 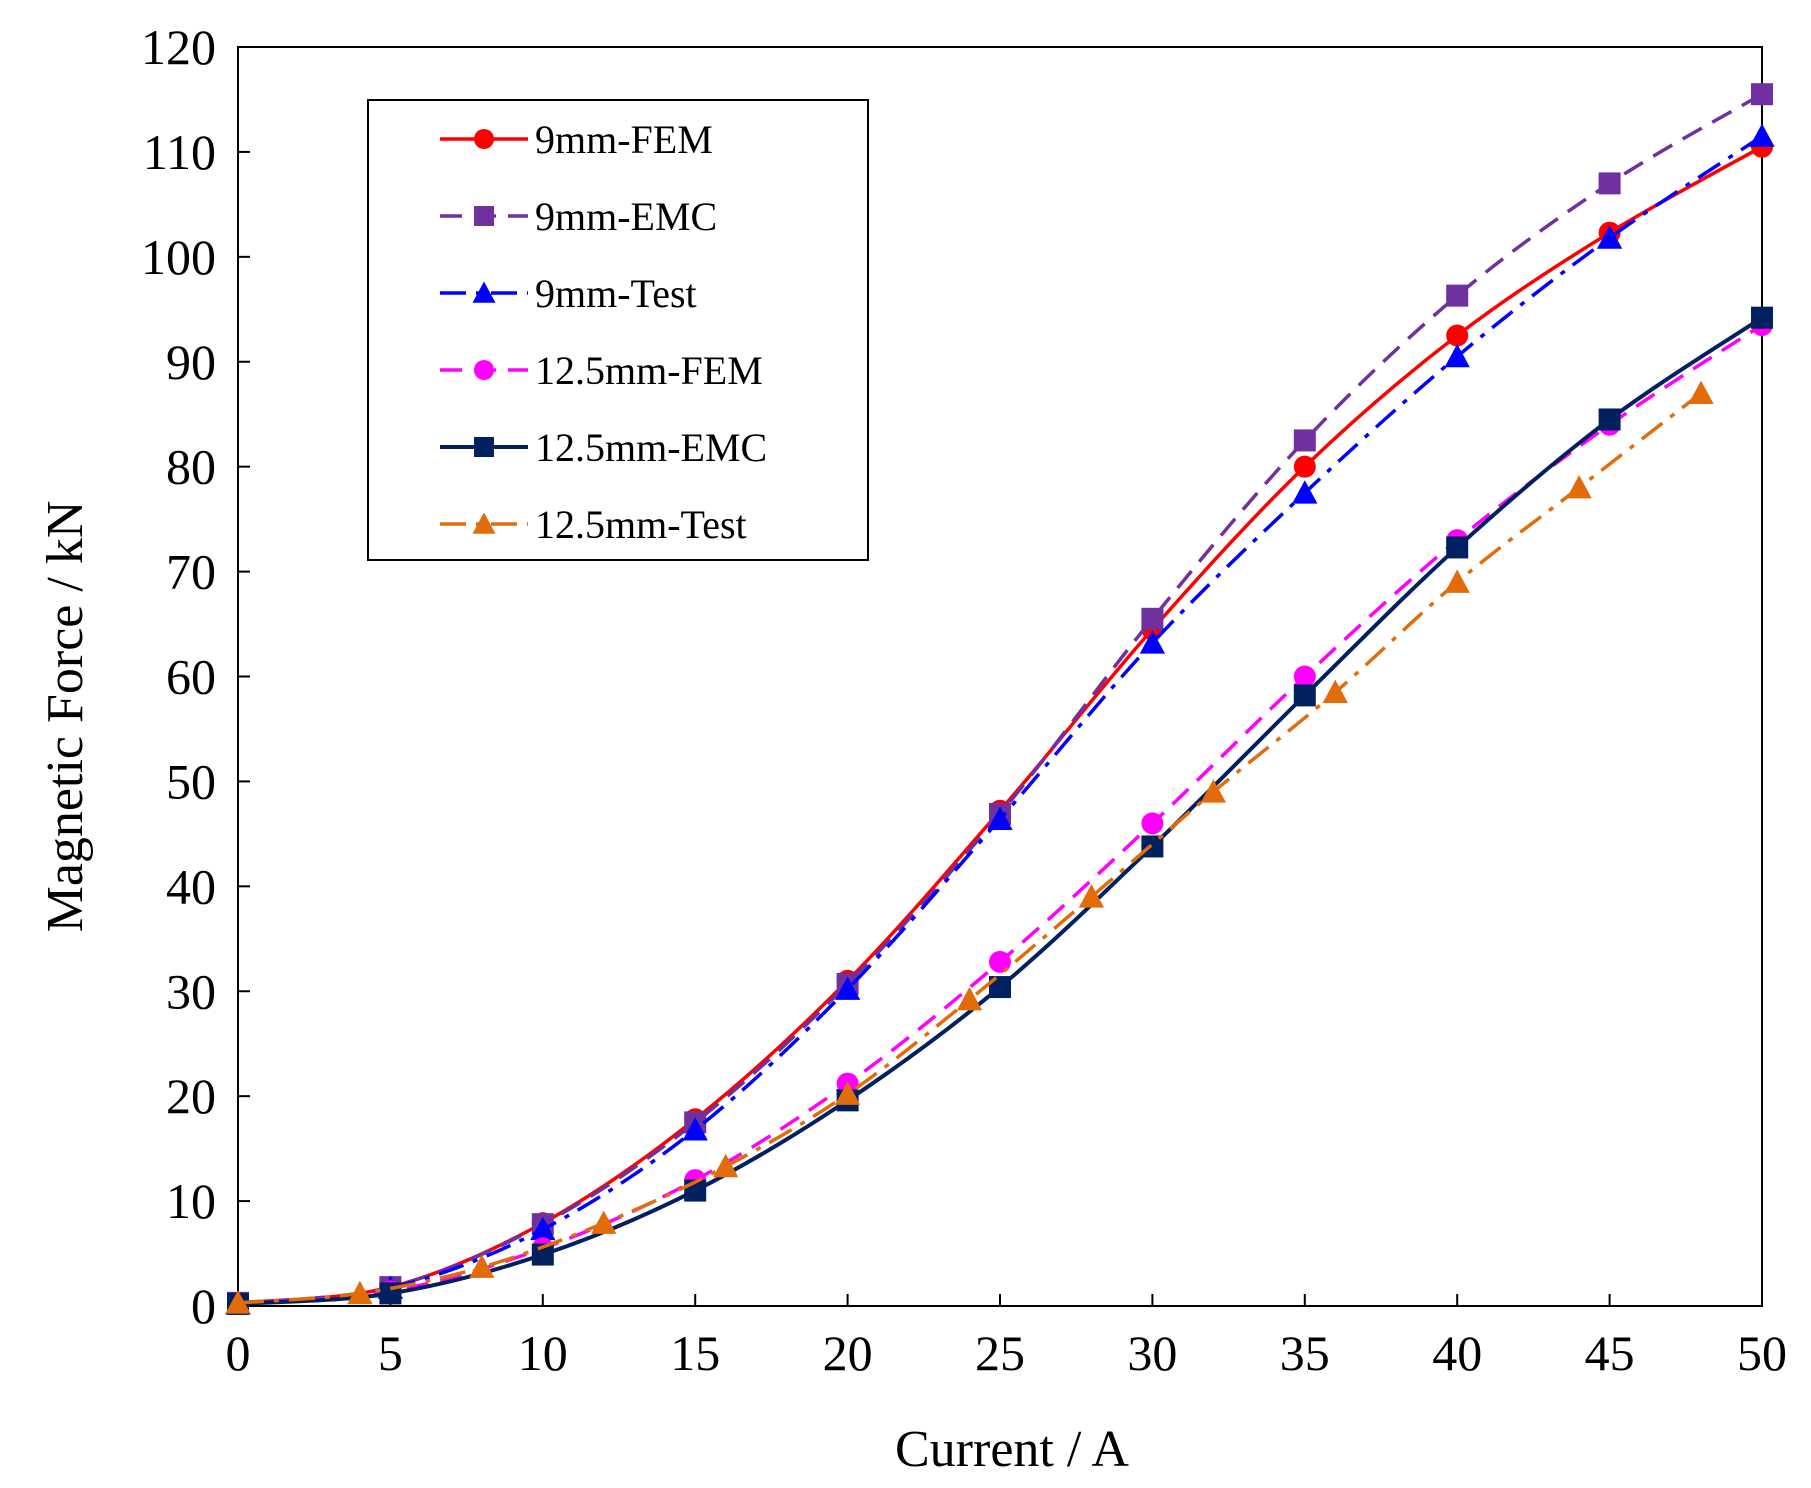 I want to click on legend-item: 9mm-FEM, so click(x=576, y=139).